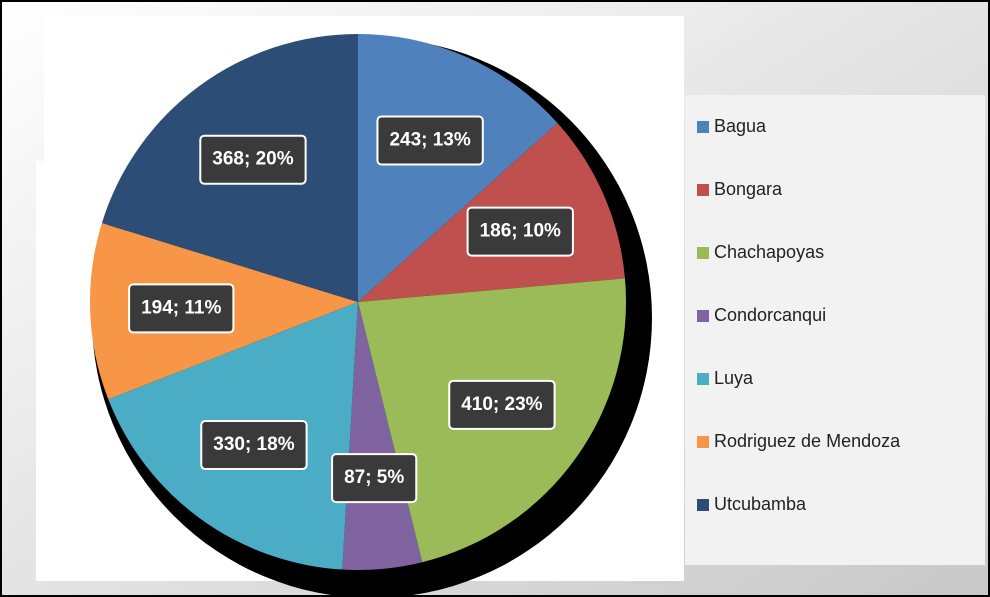  I want to click on data-label-text: 410; 23%, so click(501, 404).